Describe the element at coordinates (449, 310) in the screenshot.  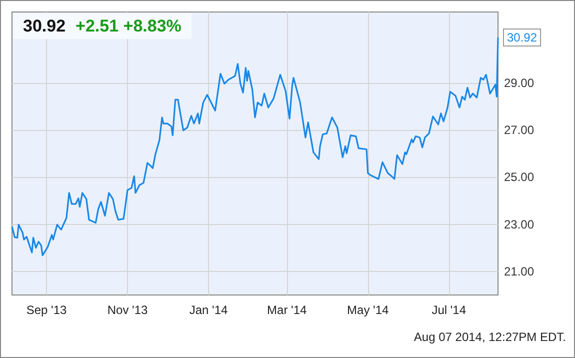
I see `x-tick-label: Jul '14` at that location.